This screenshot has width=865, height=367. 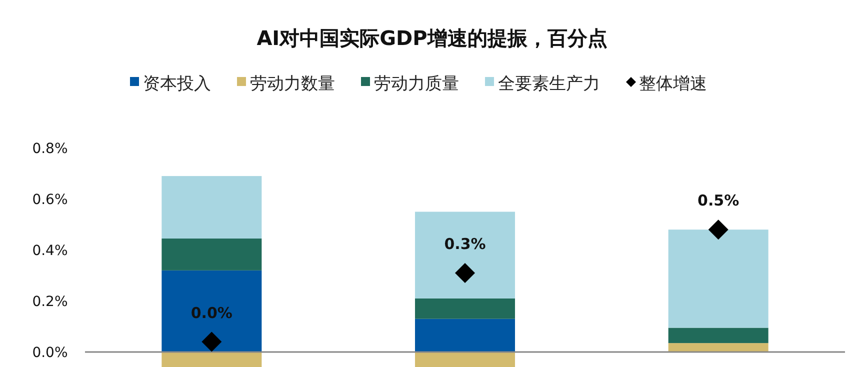 What do you see at coordinates (432, 38) in the screenshot?
I see `chart-title: AI对中国实际GDP增速的提振，百分点` at bounding box center [432, 38].